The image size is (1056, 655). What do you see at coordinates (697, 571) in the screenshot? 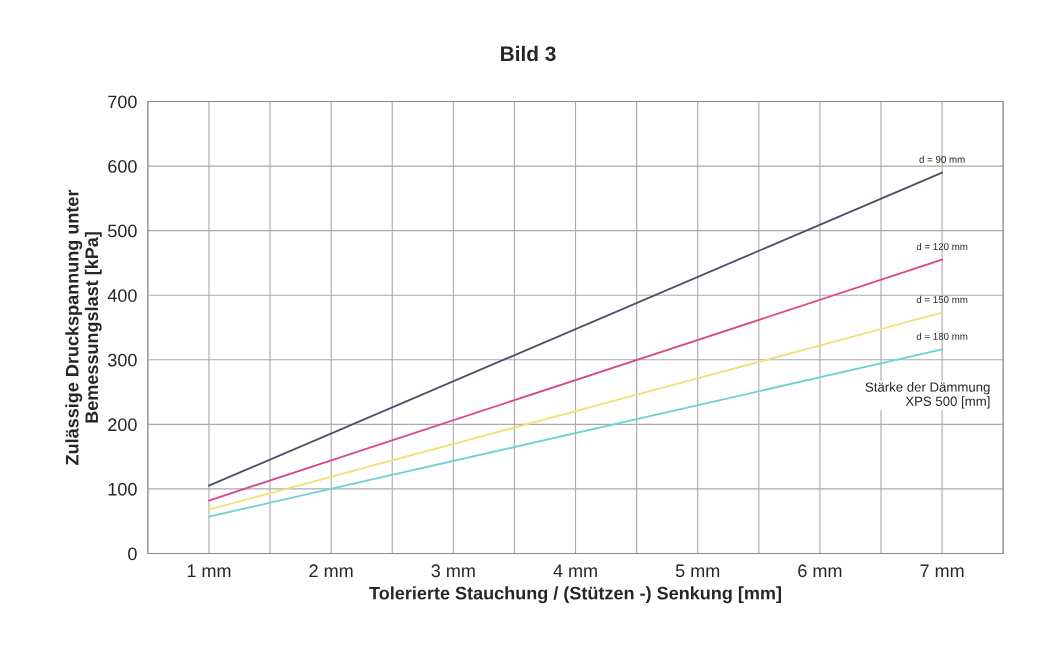
I see `x-tick-label: 5 mm` at bounding box center [697, 571].